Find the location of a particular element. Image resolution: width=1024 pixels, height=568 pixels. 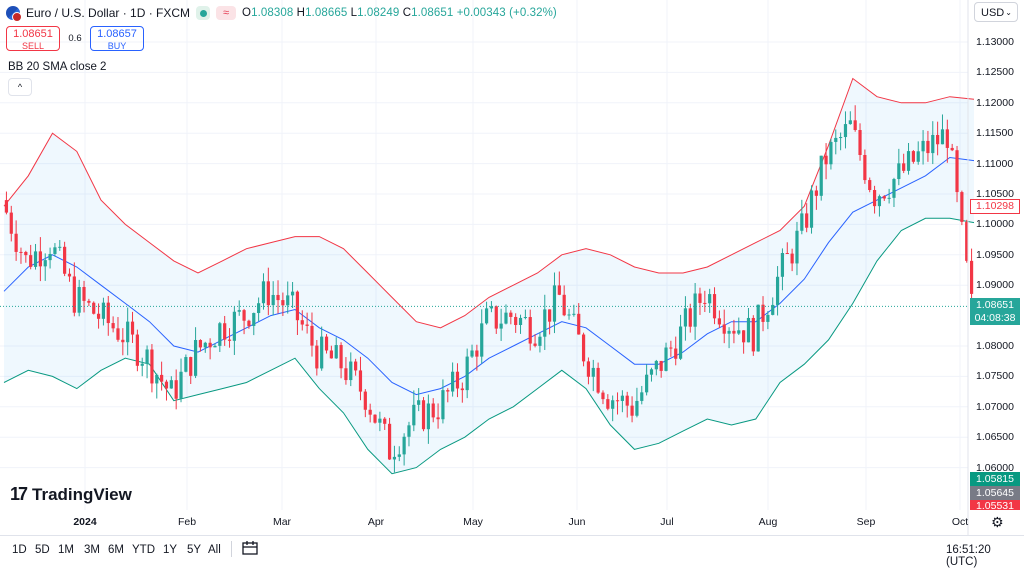

chevron-down-icon: ⌄ is located at coordinates (1008, 12).